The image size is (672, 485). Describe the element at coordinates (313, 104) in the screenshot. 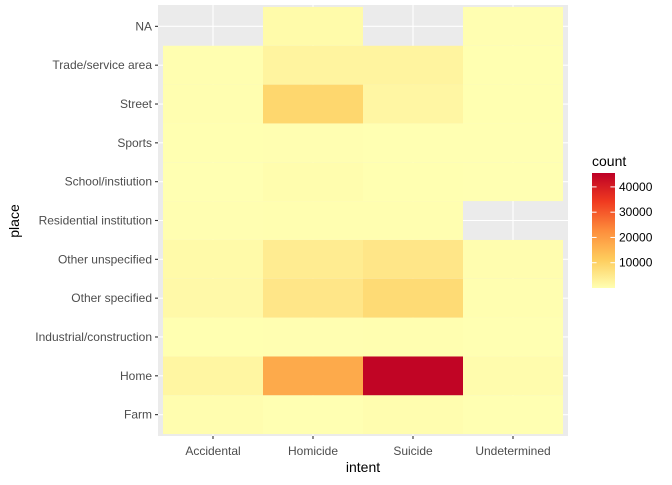

I see `tile-homicide-street` at that location.